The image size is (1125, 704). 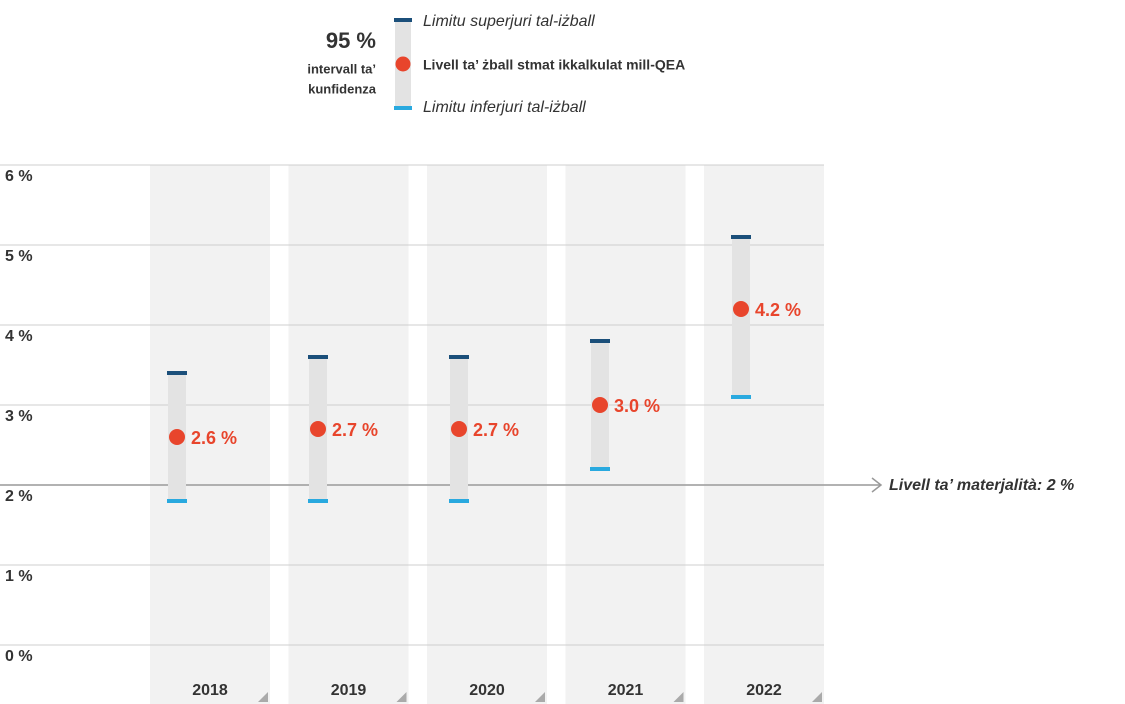 I want to click on threshold-label: Livell ta’ materjalità: 2 %, so click(x=981, y=485).